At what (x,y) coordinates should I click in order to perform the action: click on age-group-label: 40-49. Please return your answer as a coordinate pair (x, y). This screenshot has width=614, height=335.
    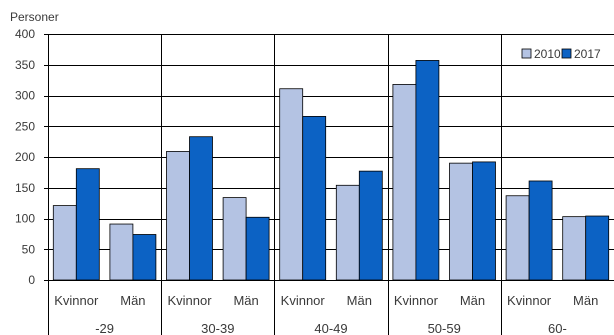
    Looking at the image, I should click on (330, 328).